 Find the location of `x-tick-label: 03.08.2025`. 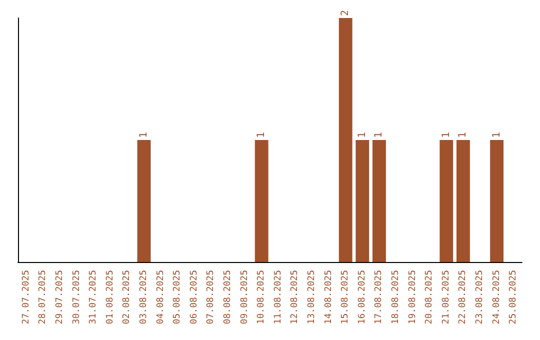

x-tick-label: 03.08.2025 is located at coordinates (144, 297).